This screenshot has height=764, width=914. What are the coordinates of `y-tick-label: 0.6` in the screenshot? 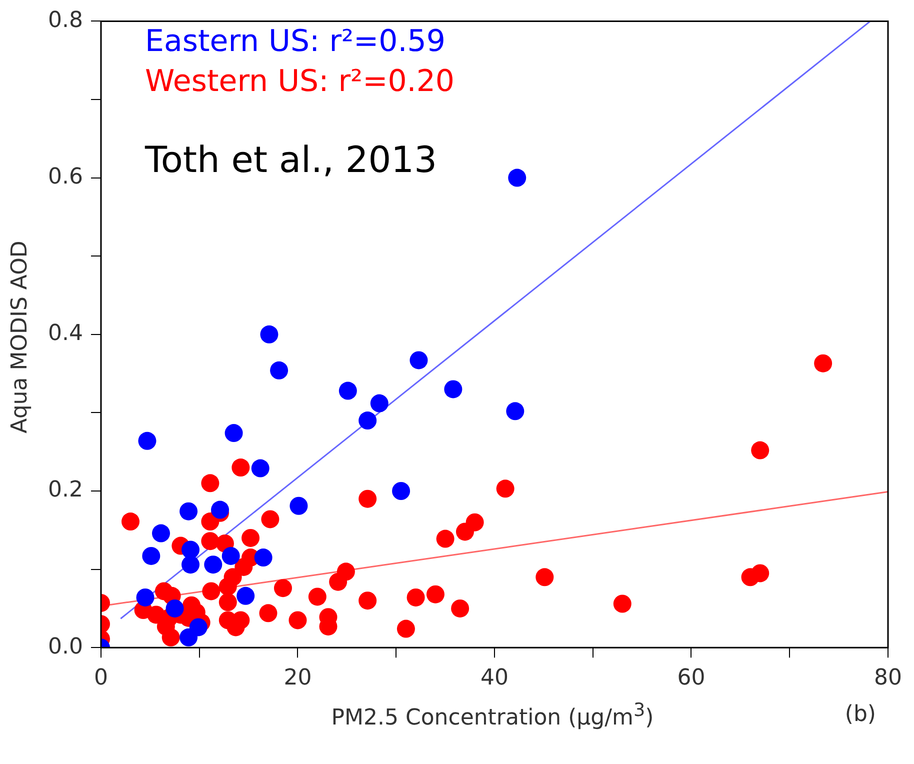 It's located at (65, 177).